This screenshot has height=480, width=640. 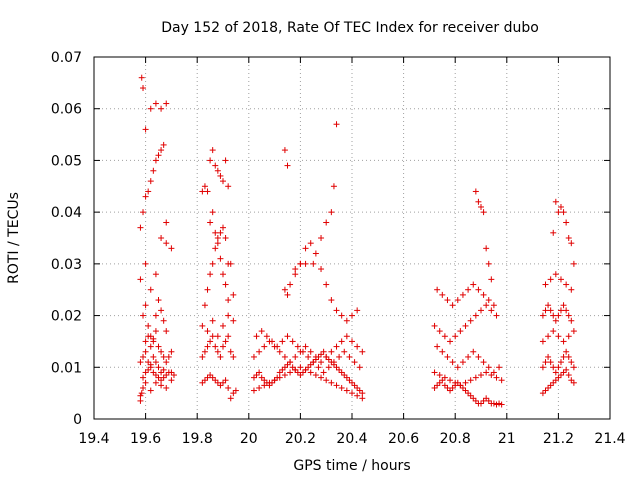 I want to click on y-tick-label: 0.07, so click(x=66, y=58).